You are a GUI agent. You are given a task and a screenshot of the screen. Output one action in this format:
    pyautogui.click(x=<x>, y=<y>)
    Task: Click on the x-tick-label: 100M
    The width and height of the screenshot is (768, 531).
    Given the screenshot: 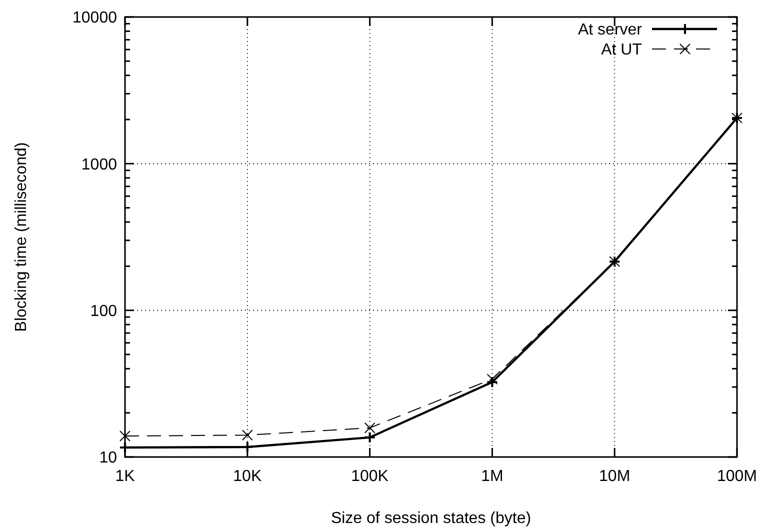 What is the action you would take?
    pyautogui.click(x=737, y=476)
    